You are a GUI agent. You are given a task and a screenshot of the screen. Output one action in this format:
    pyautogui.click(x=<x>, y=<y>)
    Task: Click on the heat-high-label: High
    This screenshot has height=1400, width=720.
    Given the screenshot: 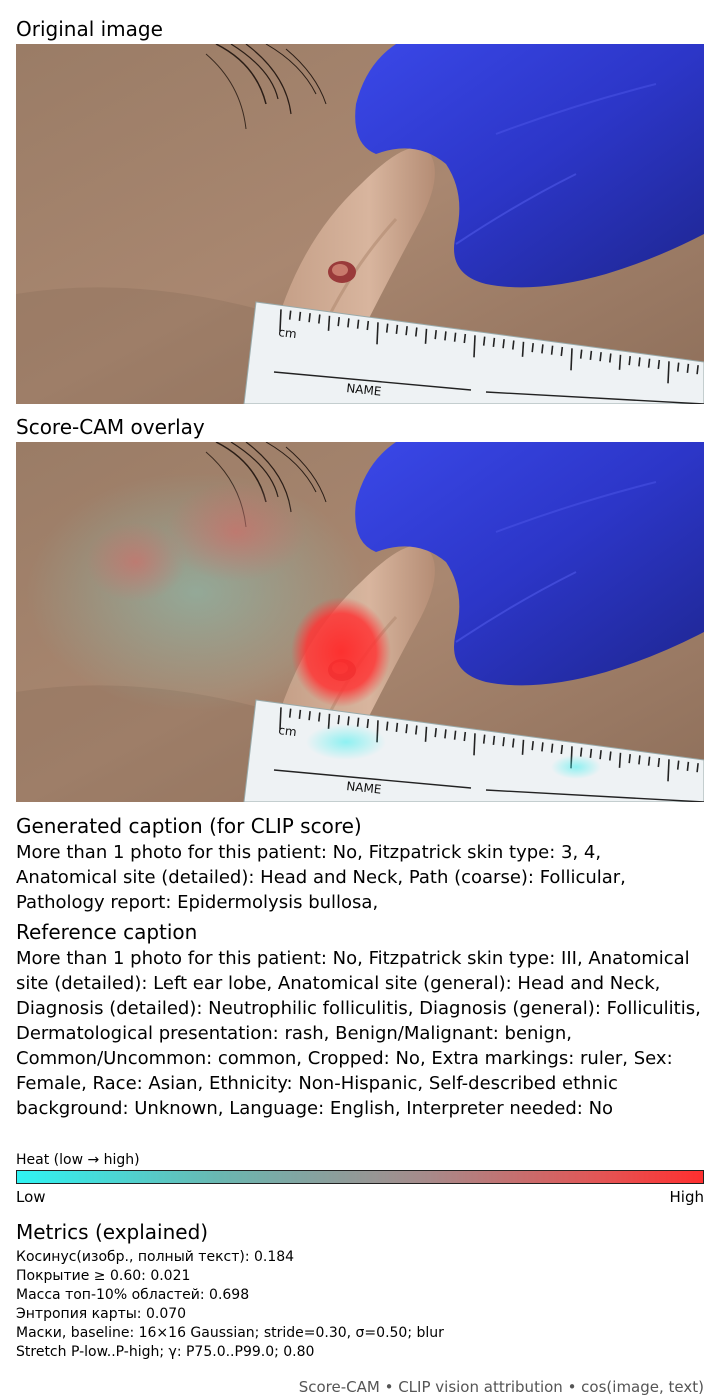 What is the action you would take?
    pyautogui.click(x=686, y=1197)
    